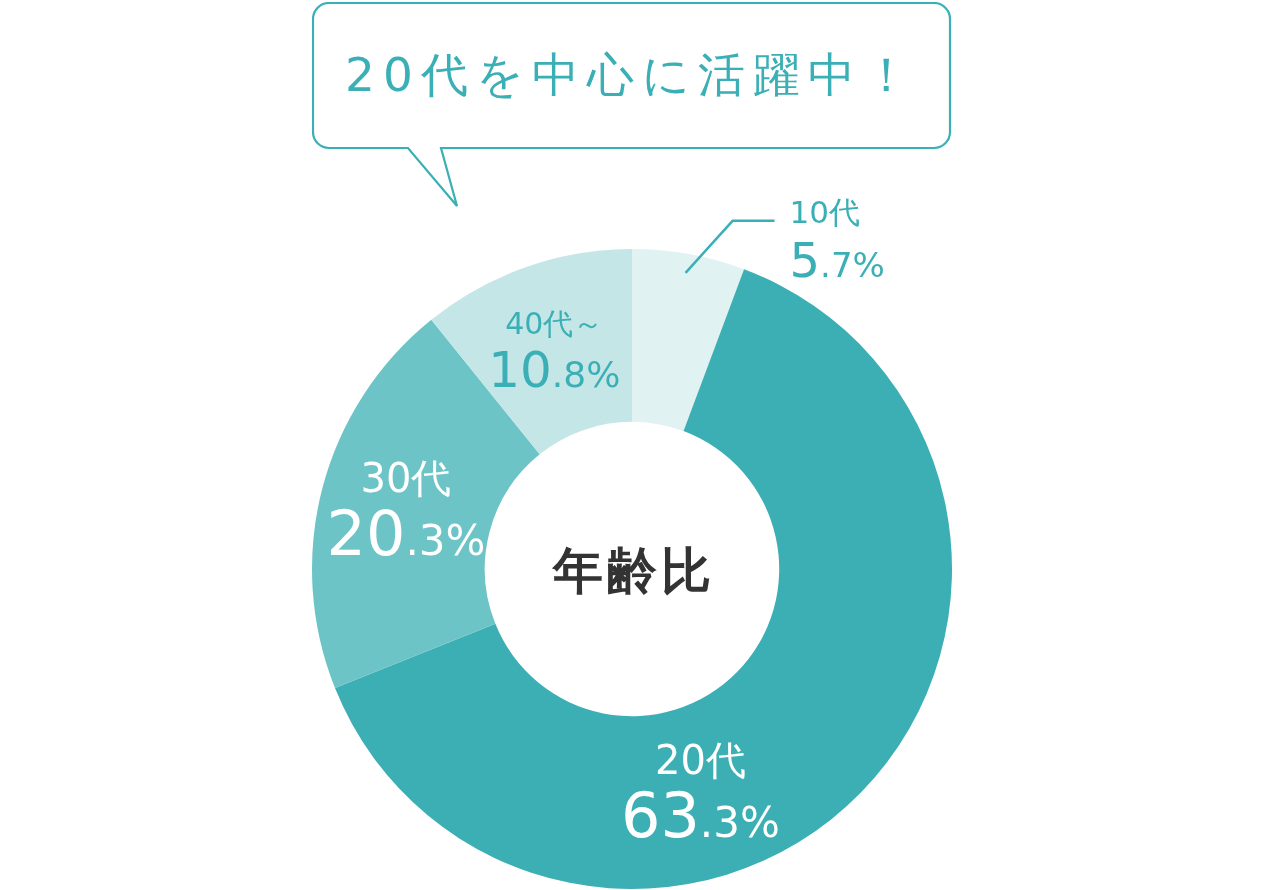 Image resolution: width=1265 pixels, height=890 pixels. I want to click on text: 20代を中心に活躍中！, so click(631, 75).